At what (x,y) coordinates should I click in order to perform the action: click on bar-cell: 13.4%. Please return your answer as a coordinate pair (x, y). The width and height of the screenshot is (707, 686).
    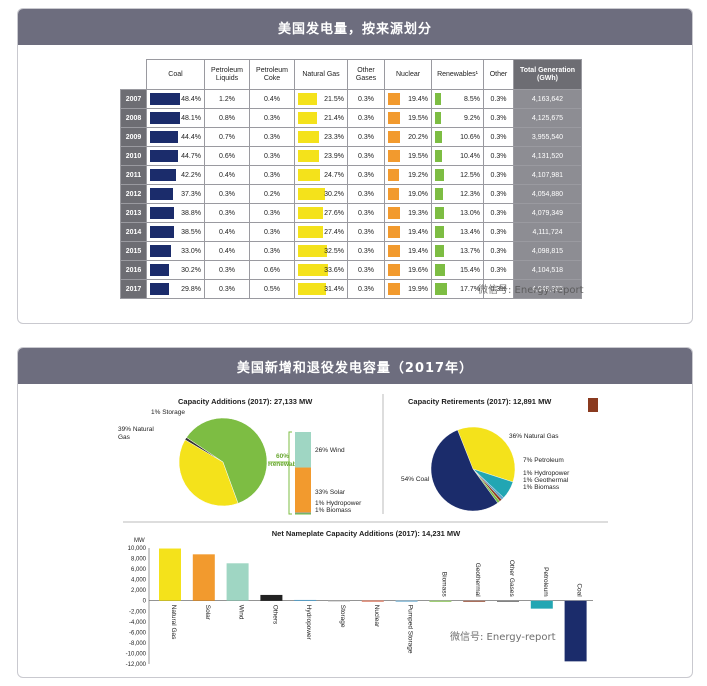
    Looking at the image, I should click on (457, 232).